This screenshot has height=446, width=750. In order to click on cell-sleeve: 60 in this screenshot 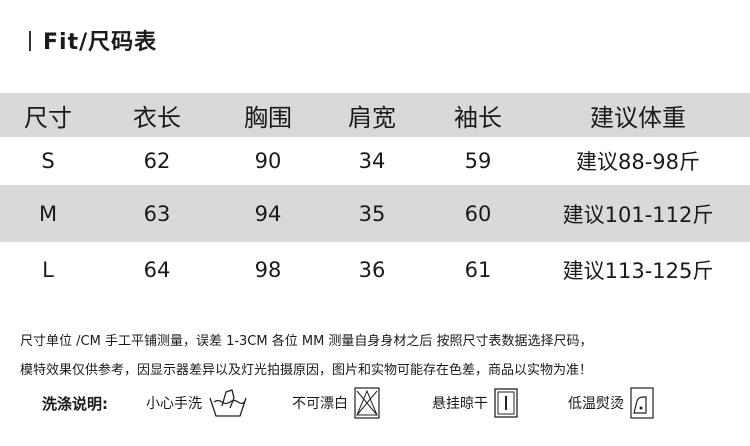, I will do `click(478, 213)`.